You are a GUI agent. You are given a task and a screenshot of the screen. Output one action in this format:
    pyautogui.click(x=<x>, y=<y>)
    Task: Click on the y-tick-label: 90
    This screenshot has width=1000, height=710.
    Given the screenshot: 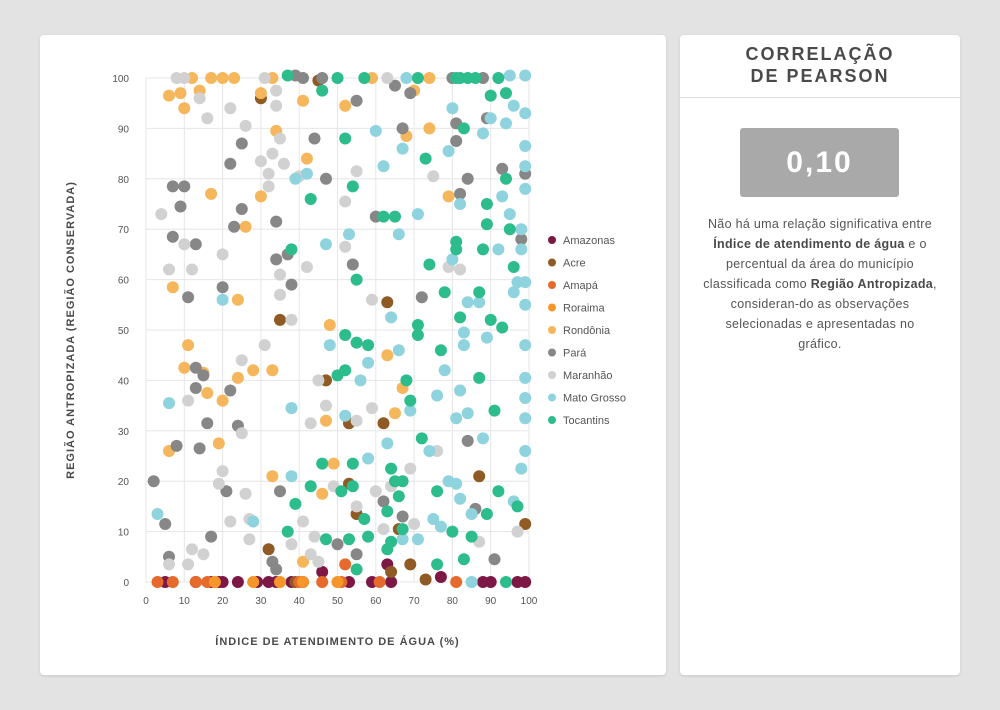 What is the action you would take?
    pyautogui.click(x=124, y=129)
    